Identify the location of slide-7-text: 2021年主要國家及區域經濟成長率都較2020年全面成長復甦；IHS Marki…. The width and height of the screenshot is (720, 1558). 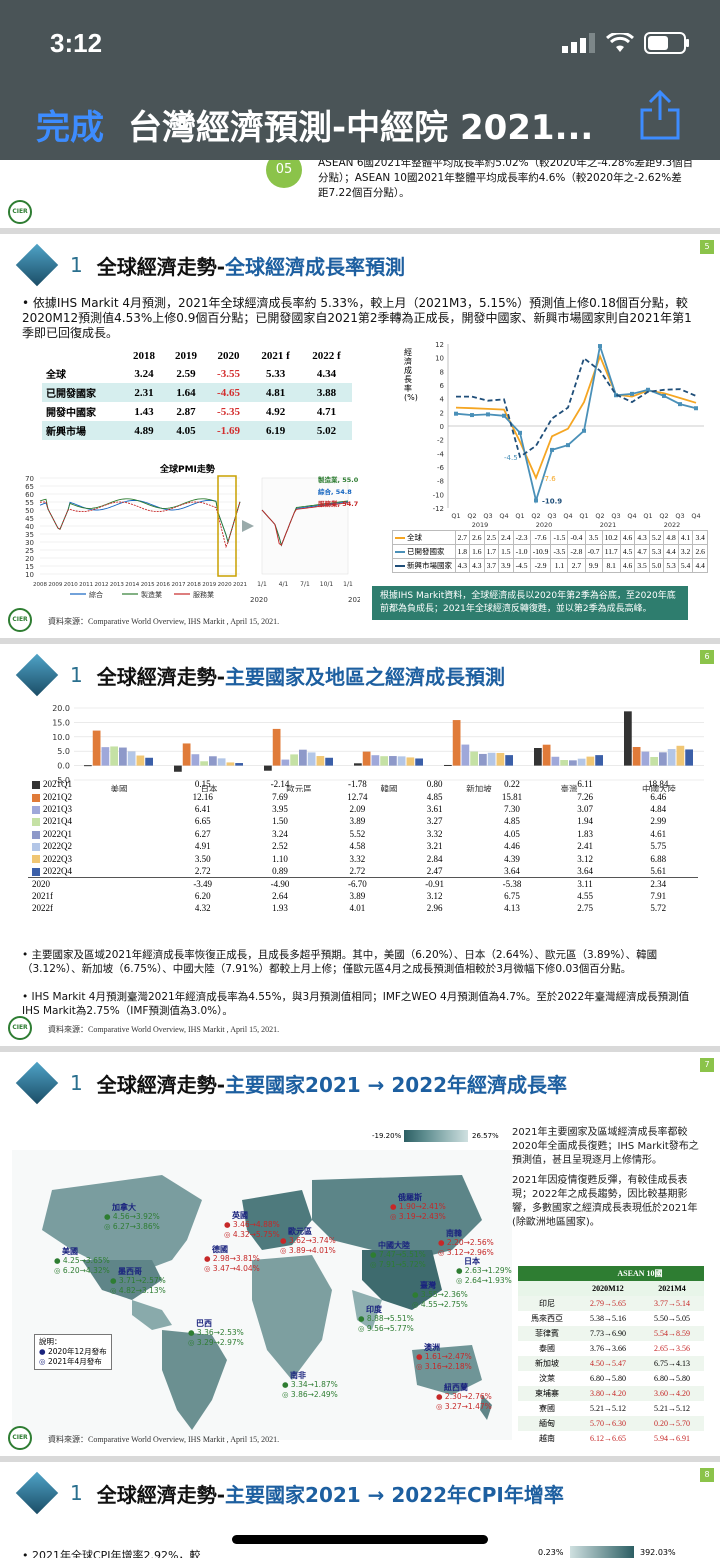
(607, 1178).